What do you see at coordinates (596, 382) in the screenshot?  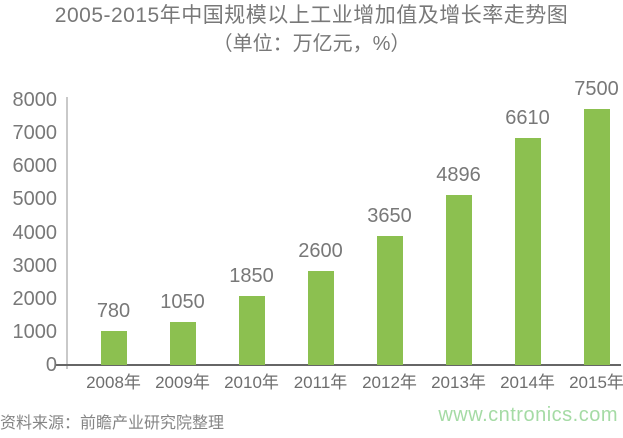 I see `x-axis-category-label: 2015年` at bounding box center [596, 382].